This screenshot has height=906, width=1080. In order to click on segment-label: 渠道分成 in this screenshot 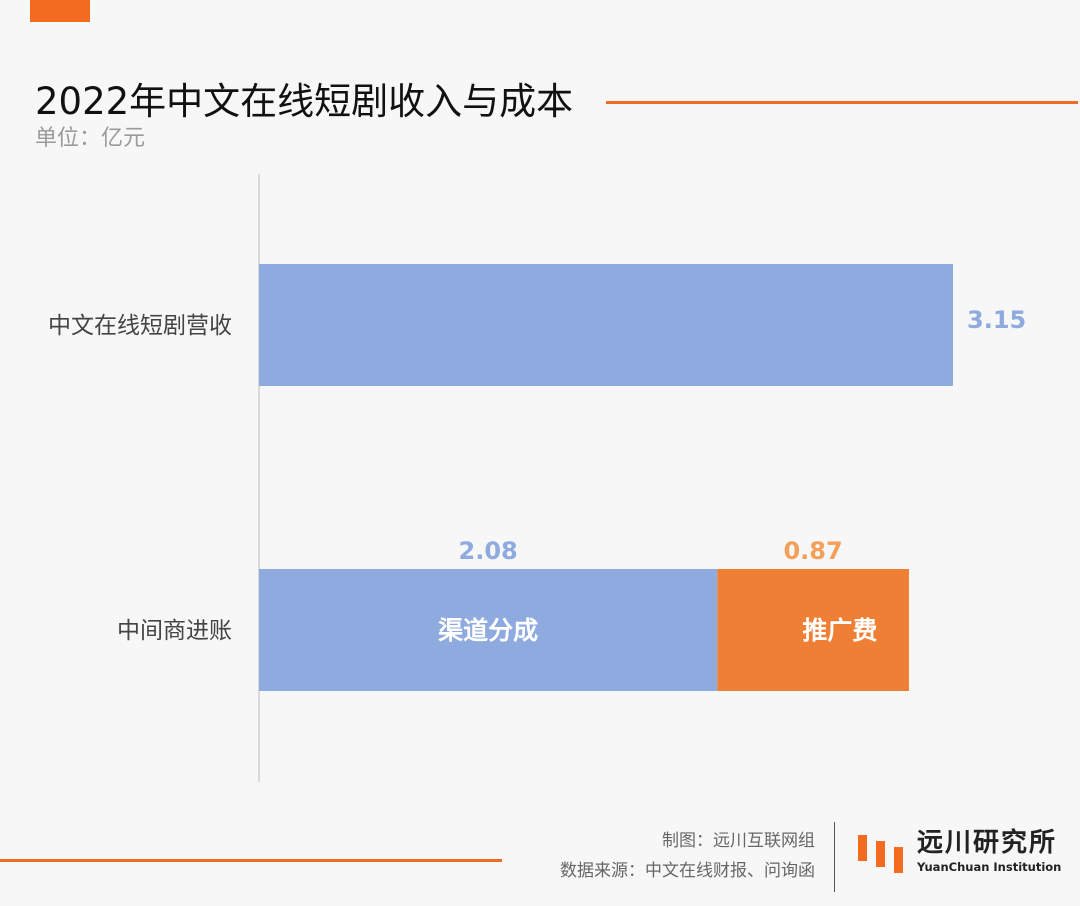, I will do `click(488, 630)`.